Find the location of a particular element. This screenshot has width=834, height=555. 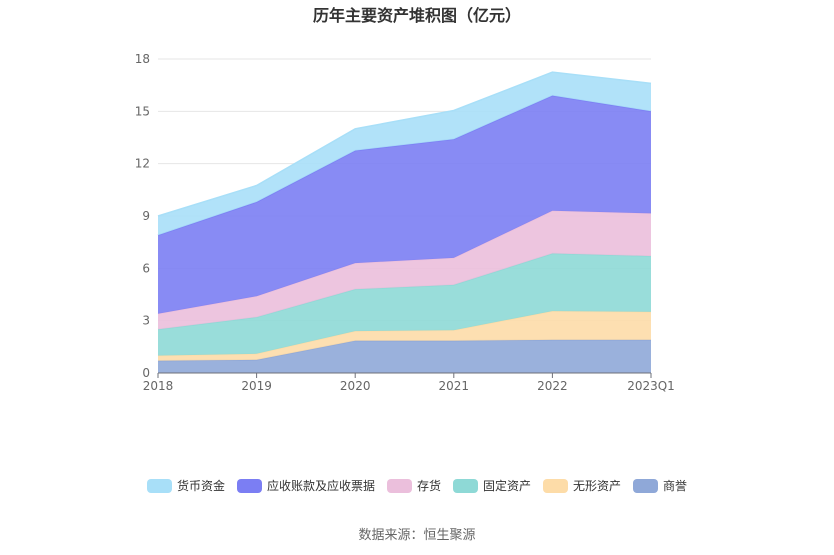

x-tick-label: 2018 is located at coordinates (158, 386).